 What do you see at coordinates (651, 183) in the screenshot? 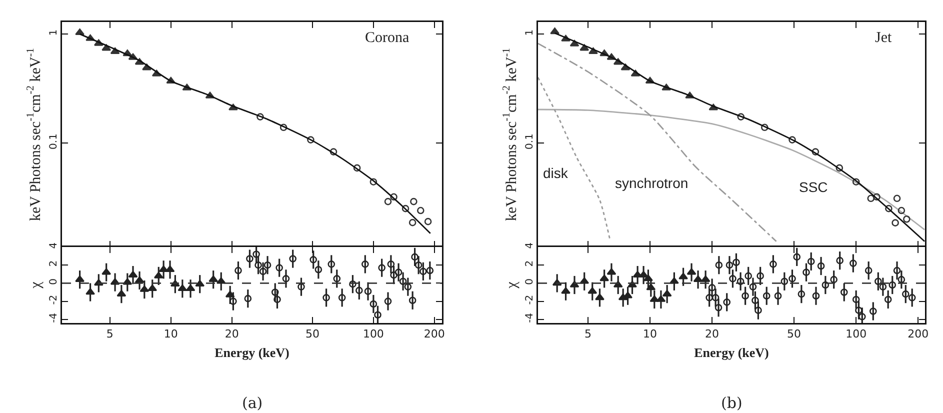
I see `series-label: synchrotron` at bounding box center [651, 183].